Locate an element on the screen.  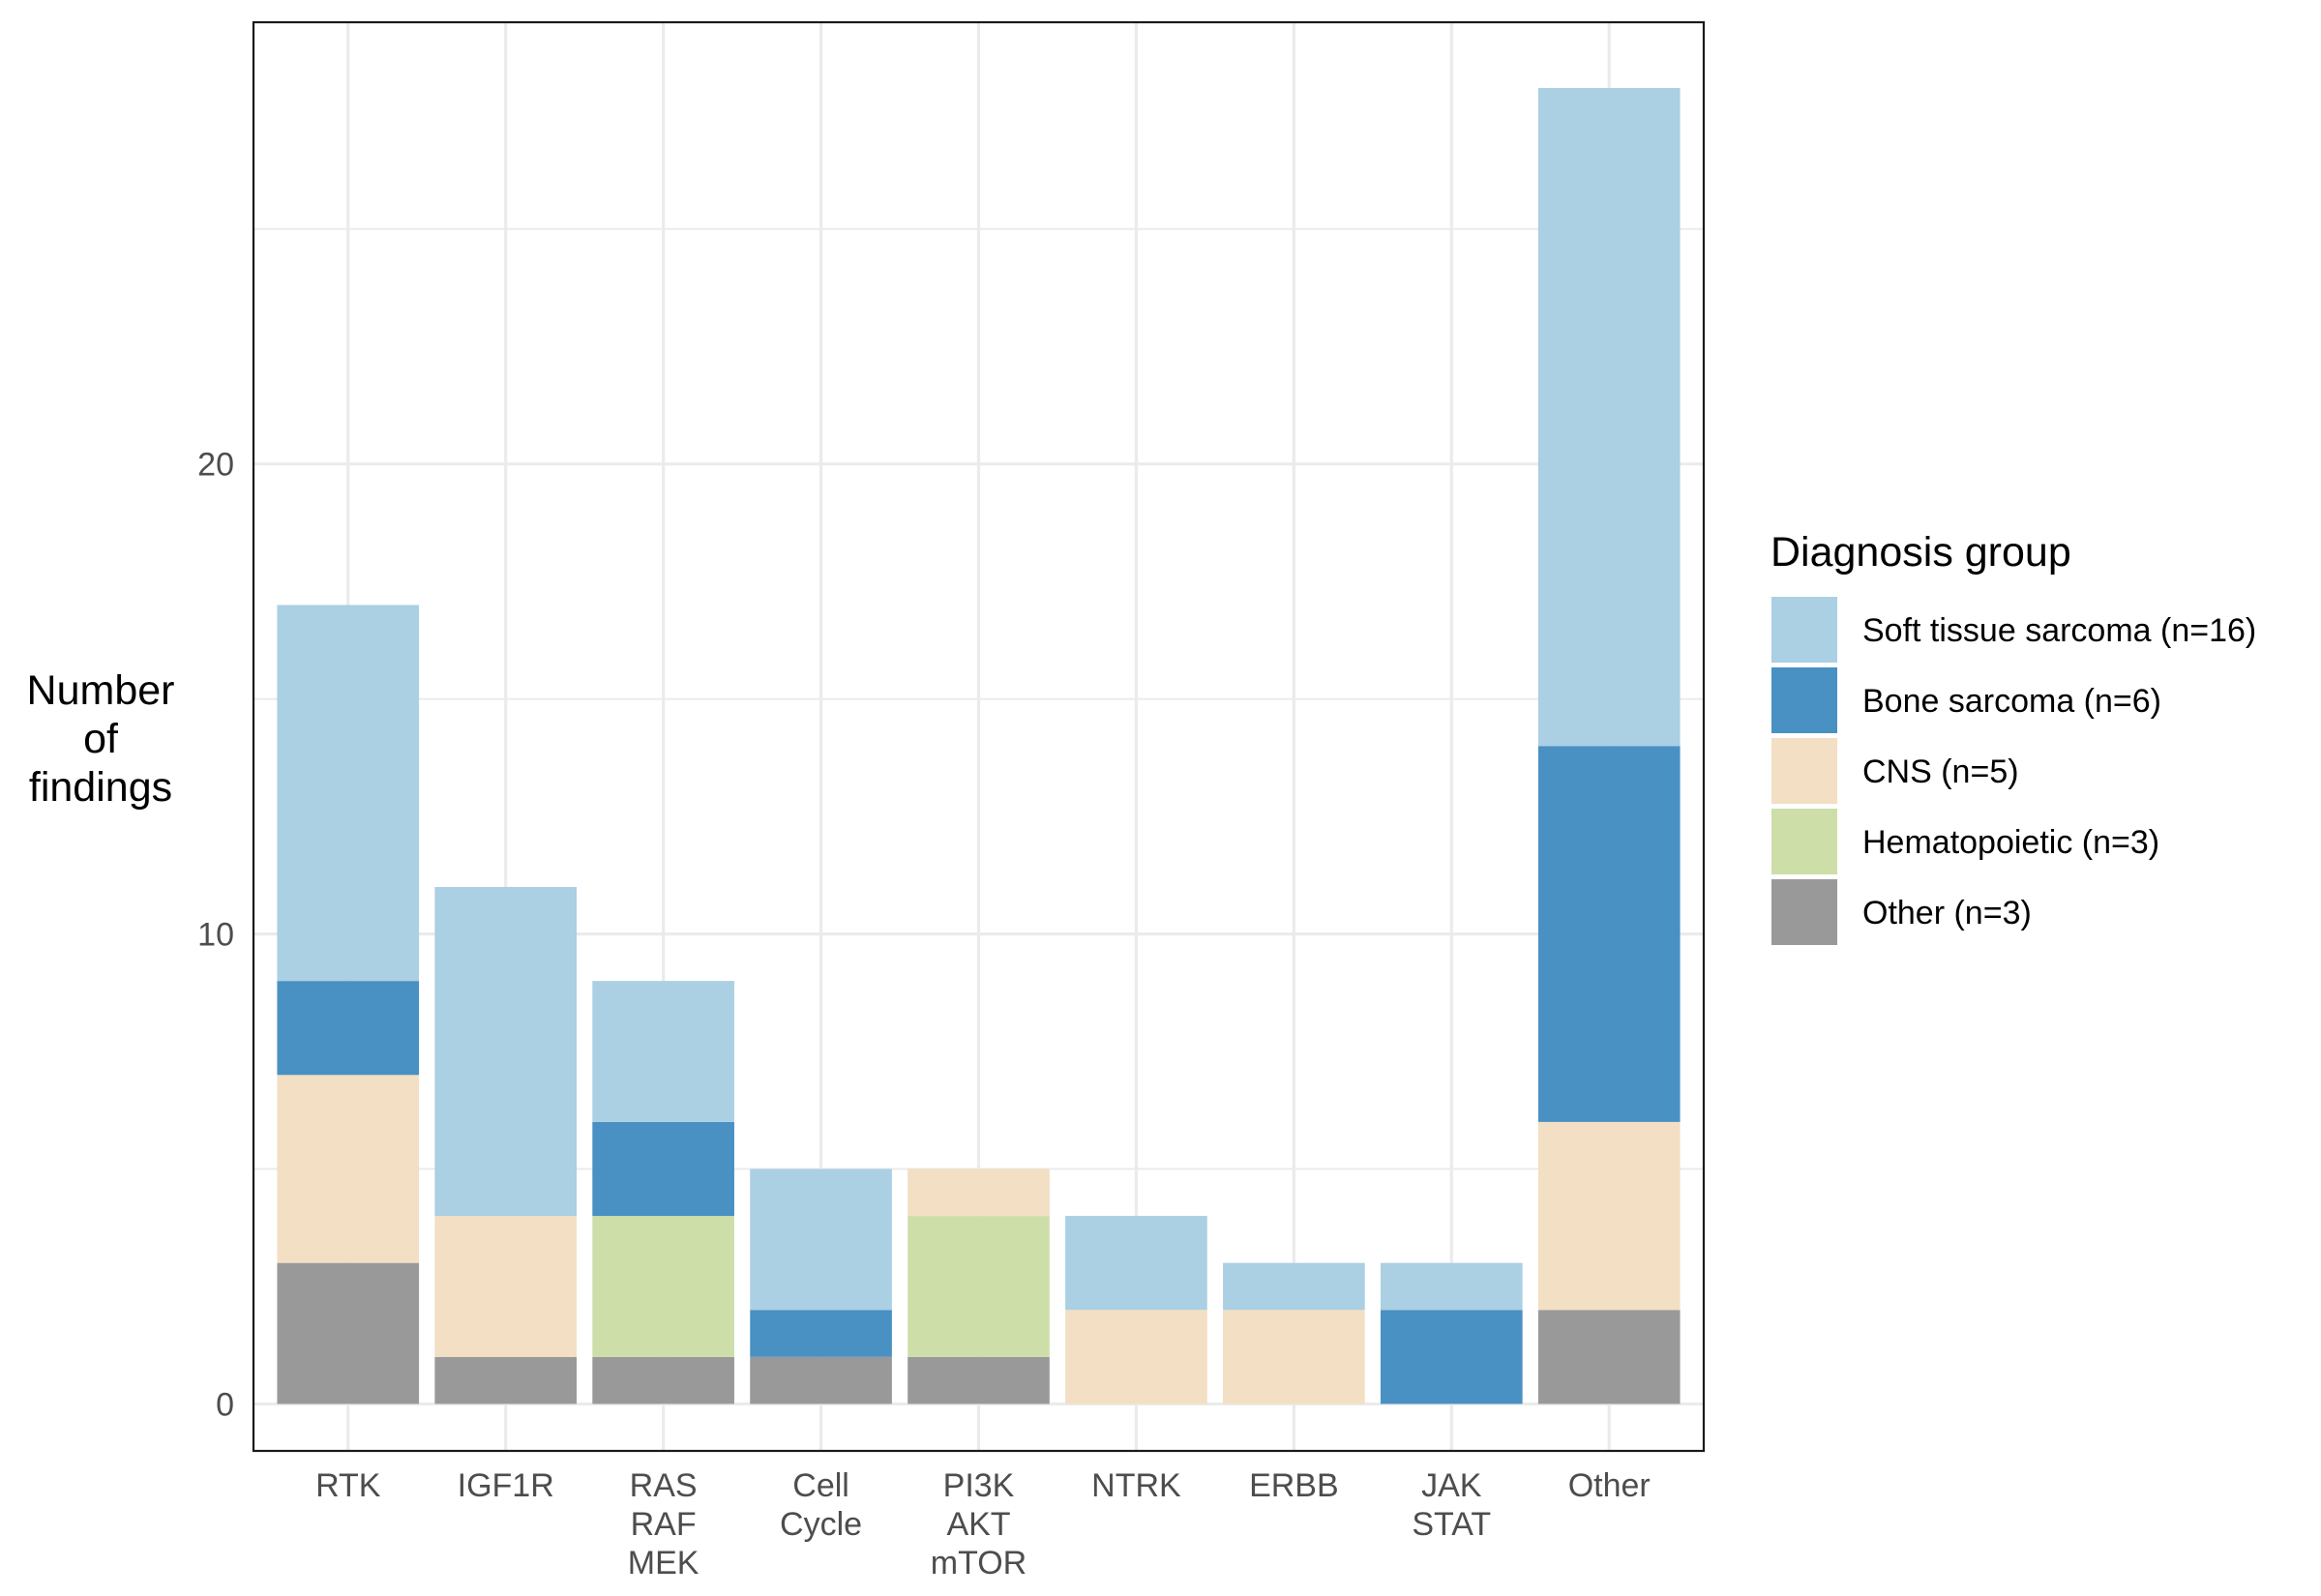
x-tick-label-line: Other is located at coordinates (1609, 1485).